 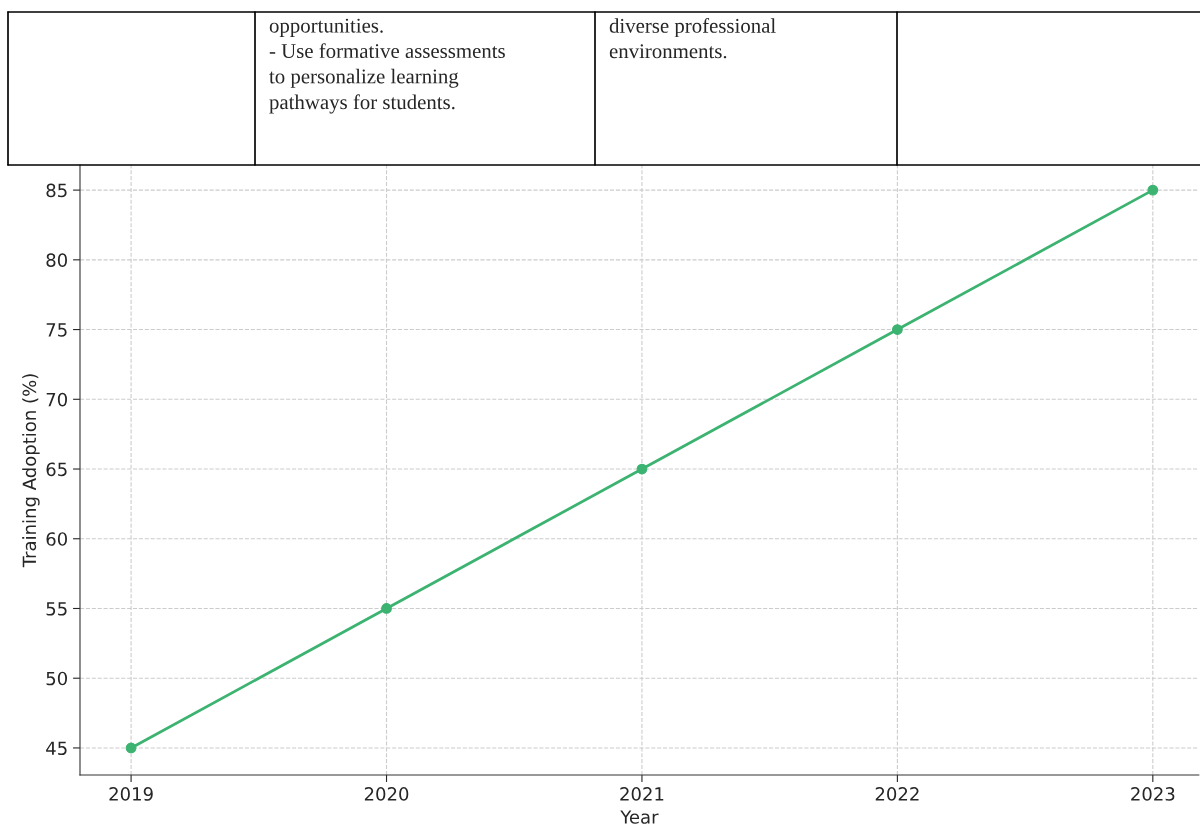 What do you see at coordinates (386, 794) in the screenshot?
I see `x-tick-label: 2020` at bounding box center [386, 794].